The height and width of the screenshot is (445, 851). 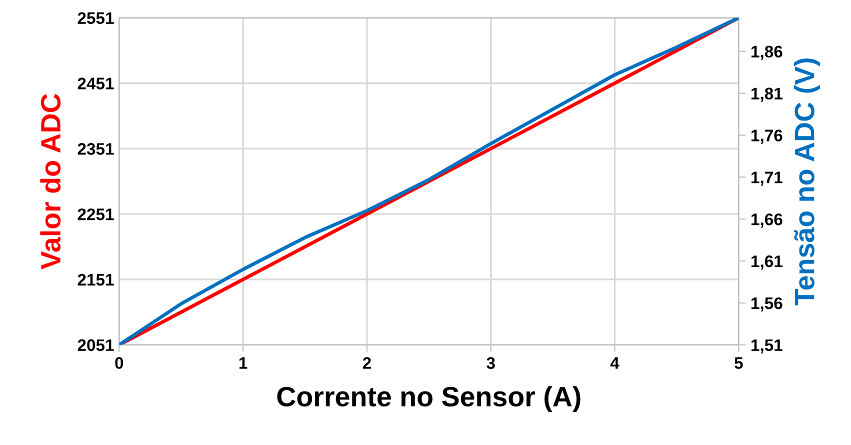 I want to click on y2-tick-label: 1,66, so click(x=767, y=220).